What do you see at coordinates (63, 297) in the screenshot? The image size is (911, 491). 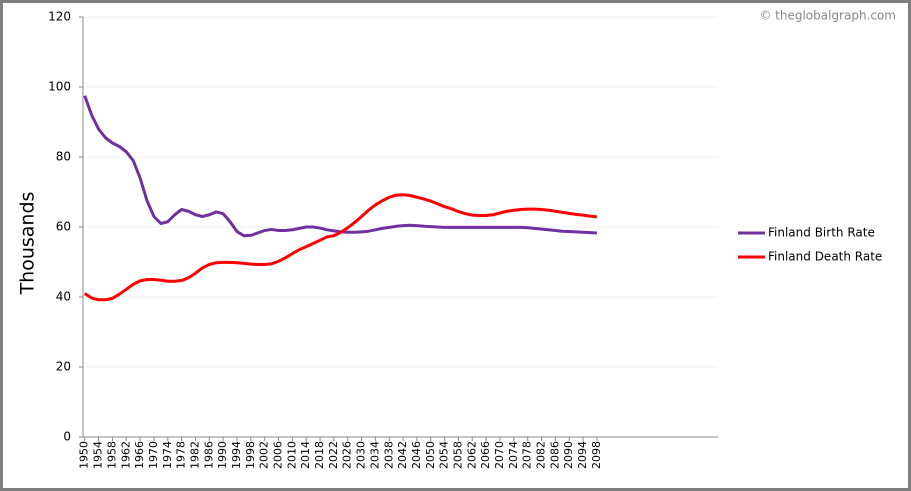 I see `y-tick-label: 40` at bounding box center [63, 297].